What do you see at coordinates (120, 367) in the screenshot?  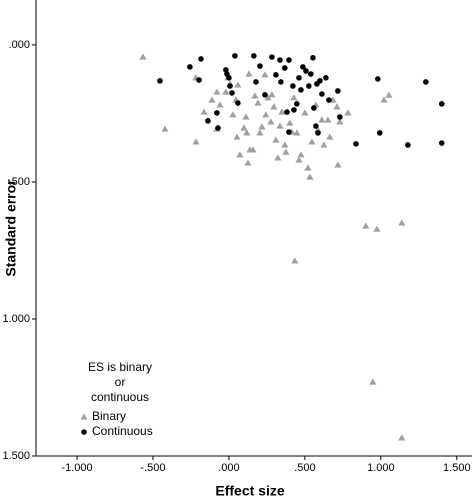 I see `legend-title: ES is binary` at bounding box center [120, 367].